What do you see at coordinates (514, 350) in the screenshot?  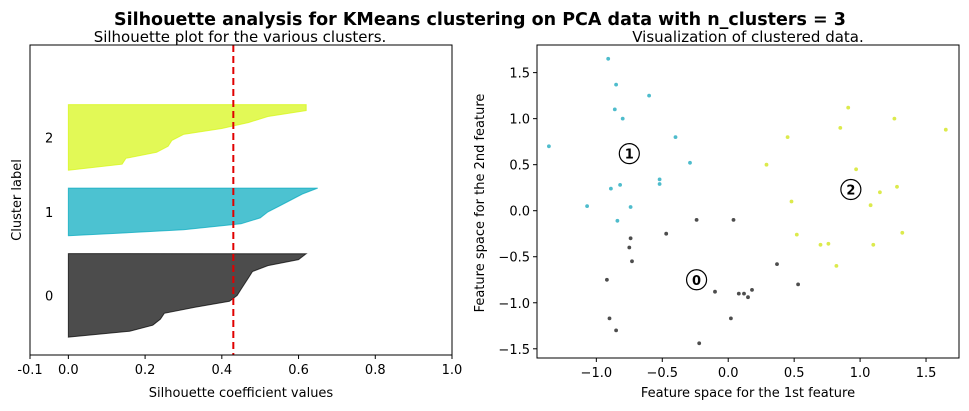 I see `y-tick-label: −1.5` at bounding box center [514, 350].